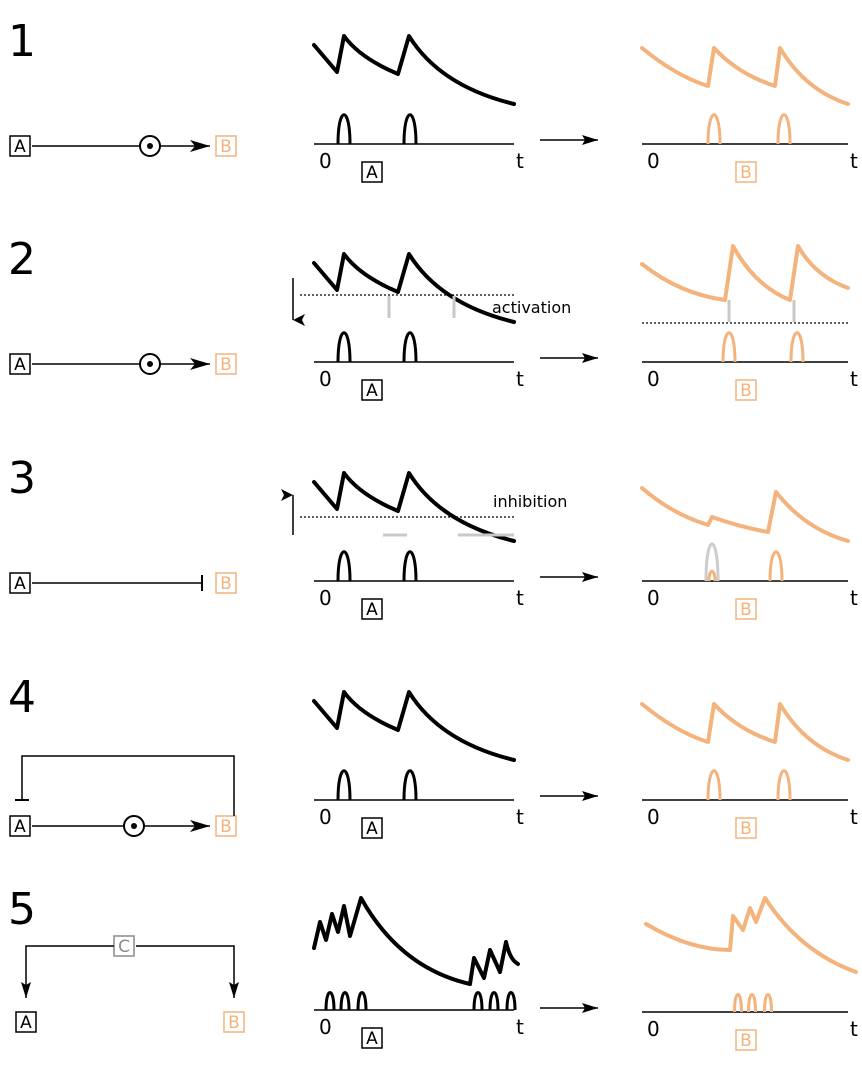 Image resolution: width=862 pixels, height=1087 pixels. What do you see at coordinates (712, 562) in the screenshot?
I see `blocked-pulse` at bounding box center [712, 562].